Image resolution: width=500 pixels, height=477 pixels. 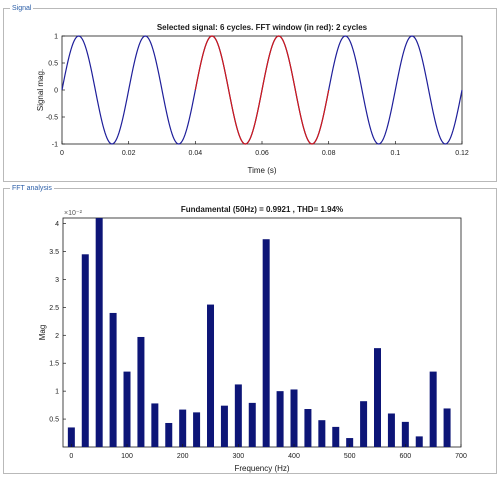 What do you see at coordinates (57, 336) in the screenshot?
I see `fft-y-tick-label: 2` at bounding box center [57, 336].